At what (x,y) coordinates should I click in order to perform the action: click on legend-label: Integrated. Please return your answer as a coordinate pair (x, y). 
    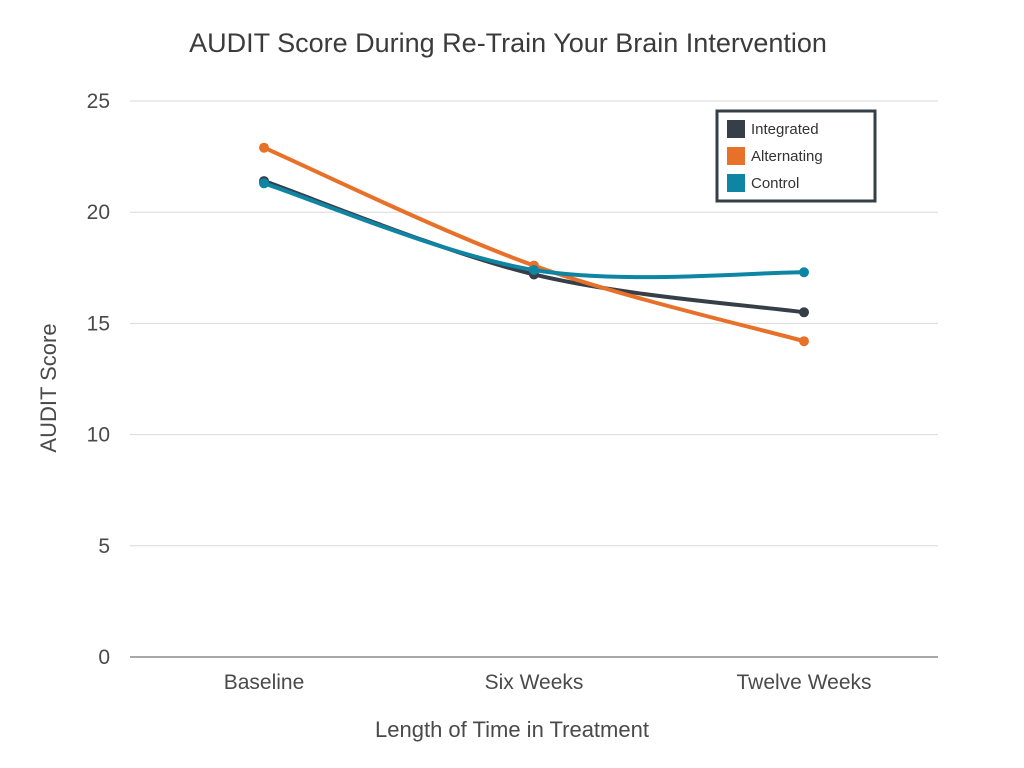
    Looking at the image, I should click on (785, 129).